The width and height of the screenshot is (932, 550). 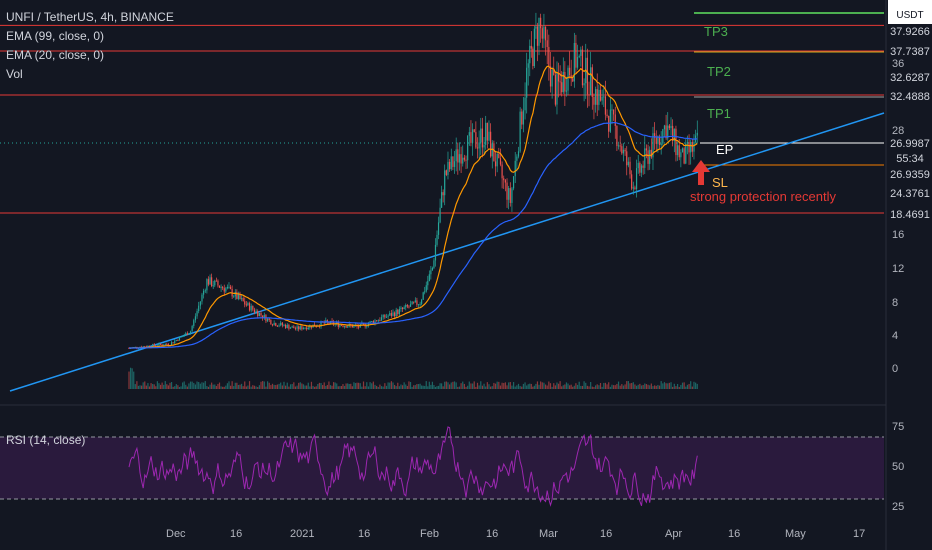 I want to click on time-tick-dec-16: 16, so click(x=236, y=534).